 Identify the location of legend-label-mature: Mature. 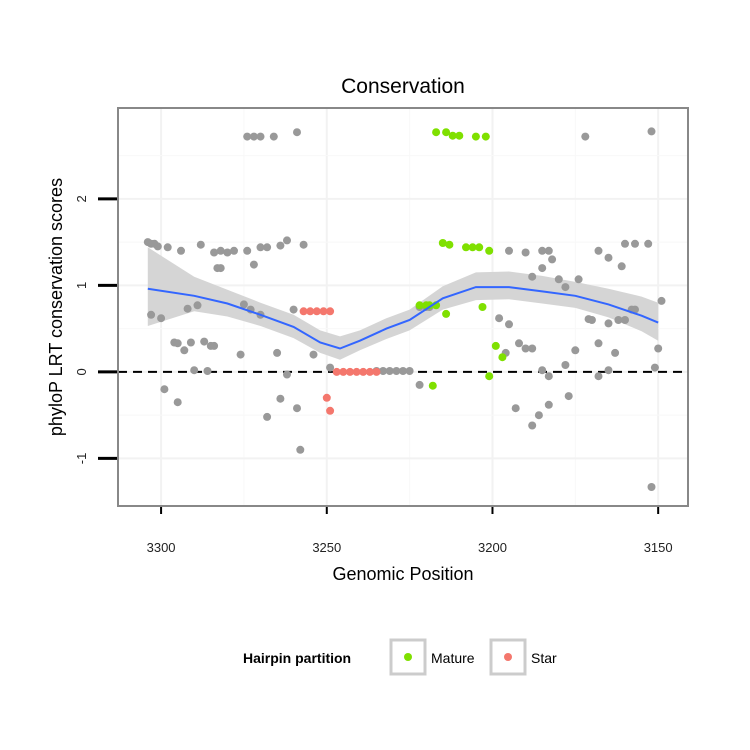
(453, 658).